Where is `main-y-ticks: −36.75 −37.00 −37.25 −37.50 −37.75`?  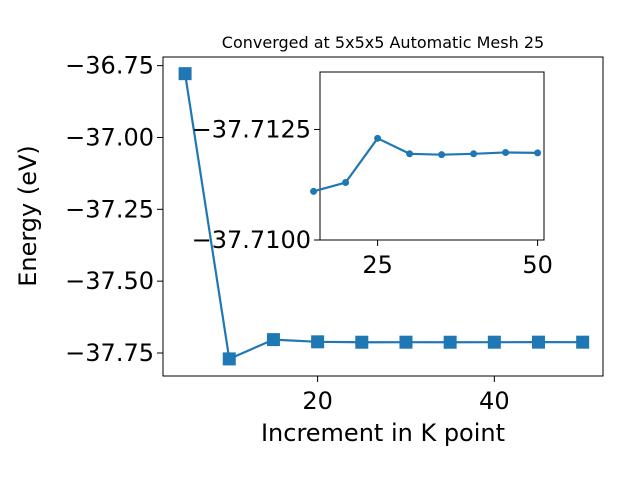 main-y-ticks: −36.75 −37.00 −37.25 −37.50 −37.75 is located at coordinates (114, 209).